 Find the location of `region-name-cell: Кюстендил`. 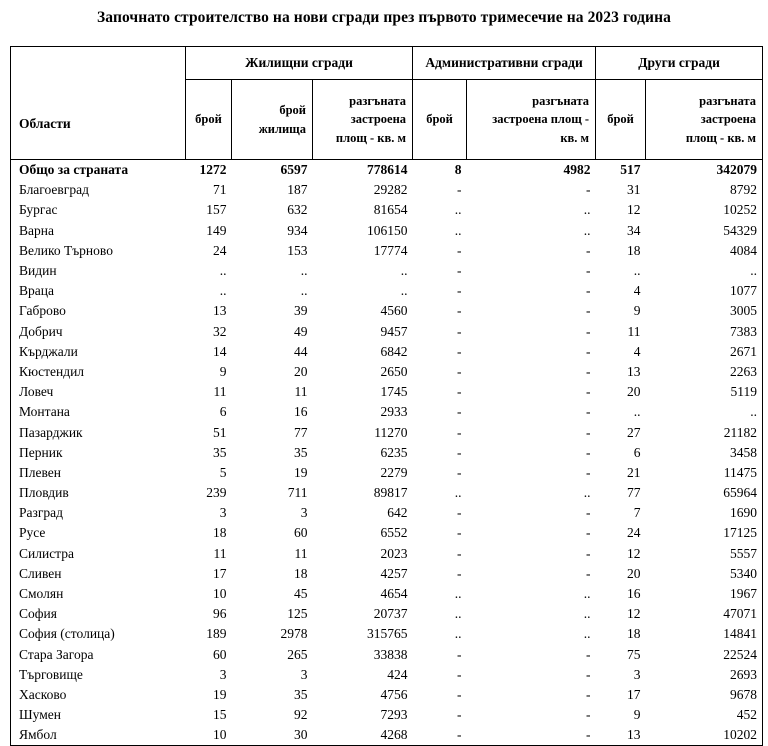

region-name-cell: Кюстендил is located at coordinates (52, 371).